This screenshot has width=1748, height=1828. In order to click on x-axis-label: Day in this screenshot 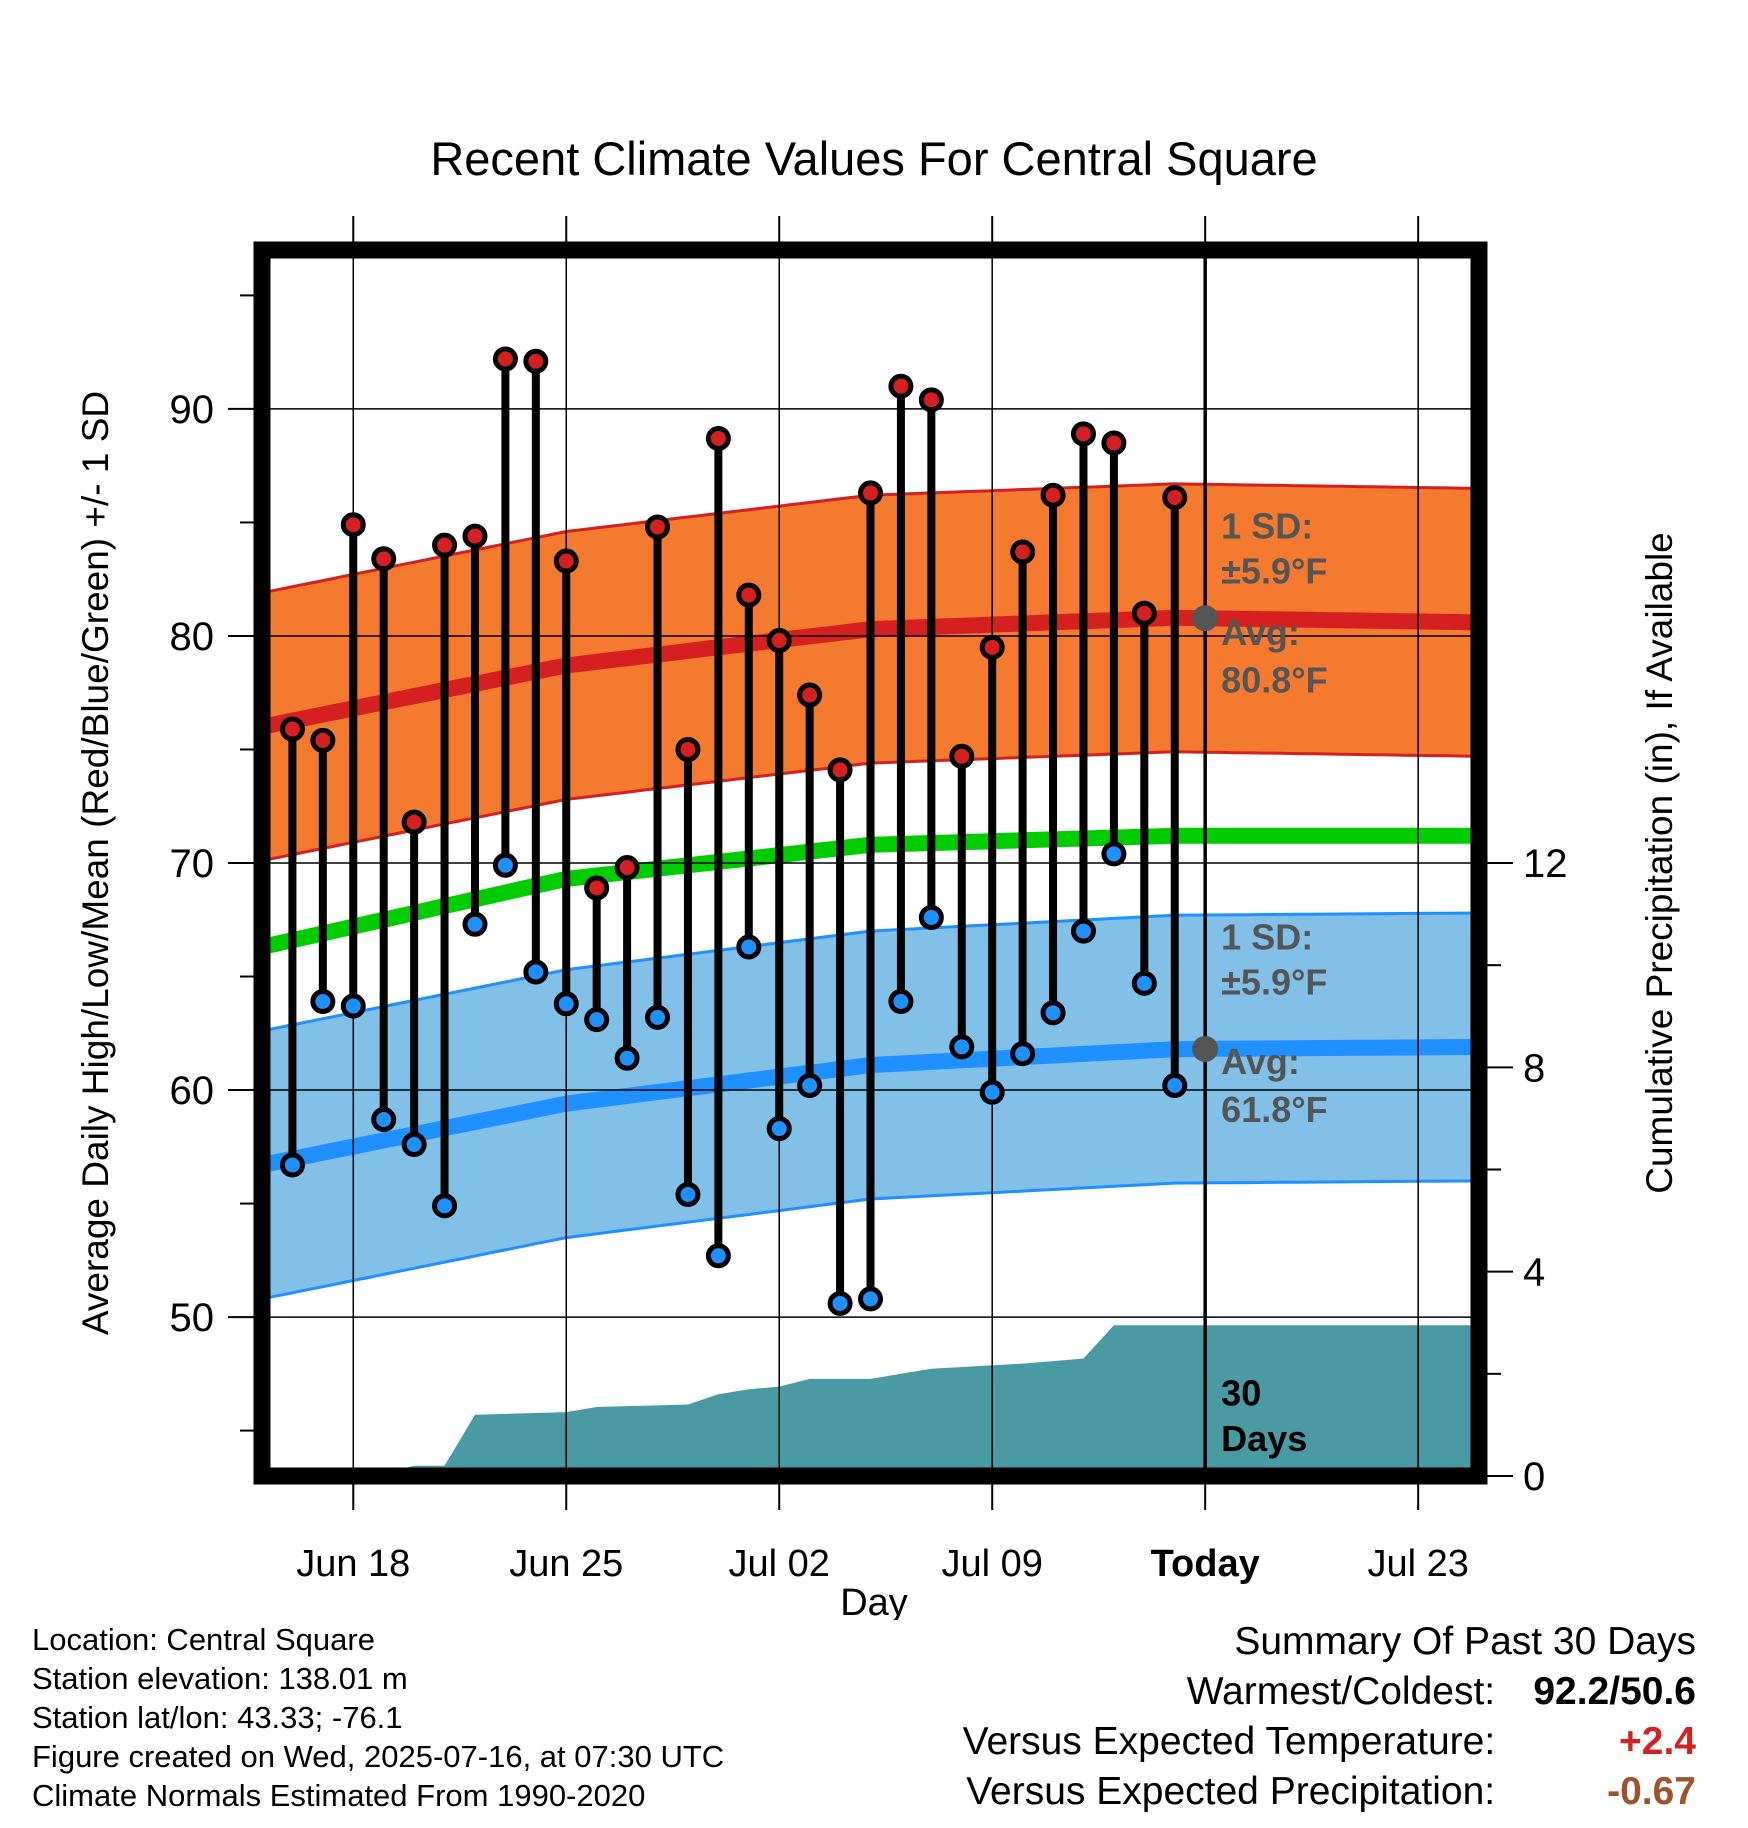, I will do `click(874, 1601)`.